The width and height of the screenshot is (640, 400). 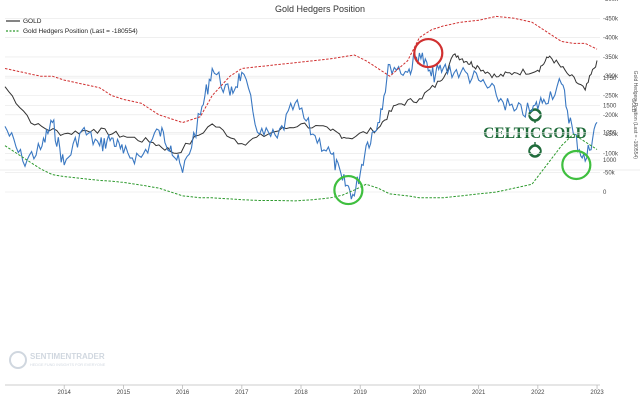 I want to click on x-tick-label: 2023, so click(x=597, y=393).